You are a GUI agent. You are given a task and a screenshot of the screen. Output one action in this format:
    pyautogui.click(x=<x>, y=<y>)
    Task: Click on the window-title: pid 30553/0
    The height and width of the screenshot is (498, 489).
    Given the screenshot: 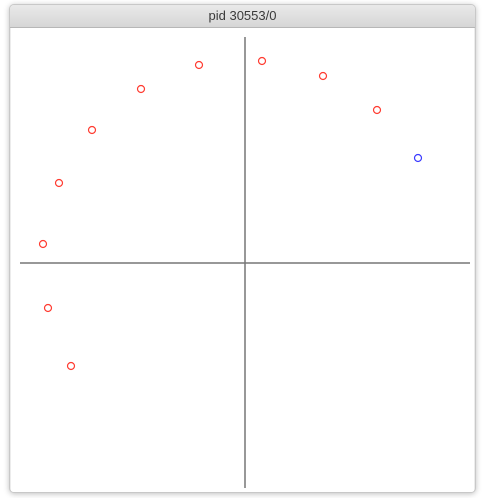 What is the action you would take?
    pyautogui.click(x=242, y=15)
    